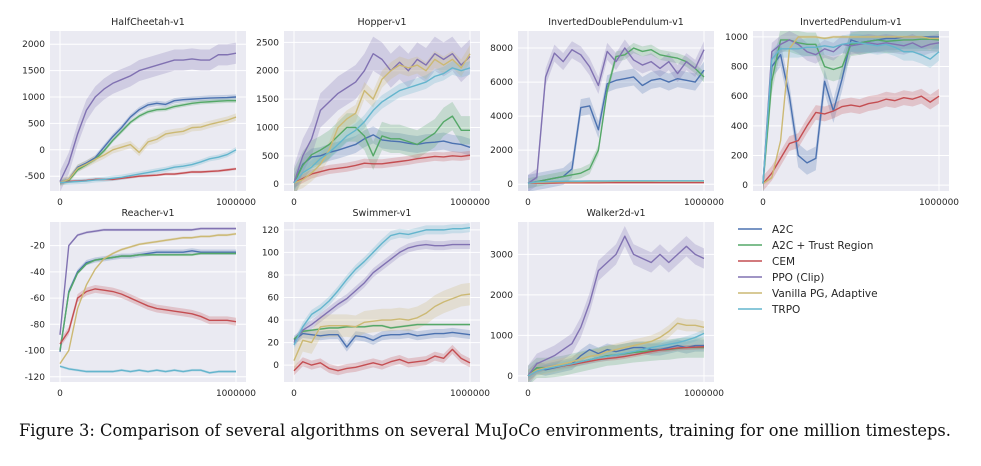  What do you see at coordinates (35, 378) in the screenshot?
I see `y-tick-label: -120` at bounding box center [35, 378].